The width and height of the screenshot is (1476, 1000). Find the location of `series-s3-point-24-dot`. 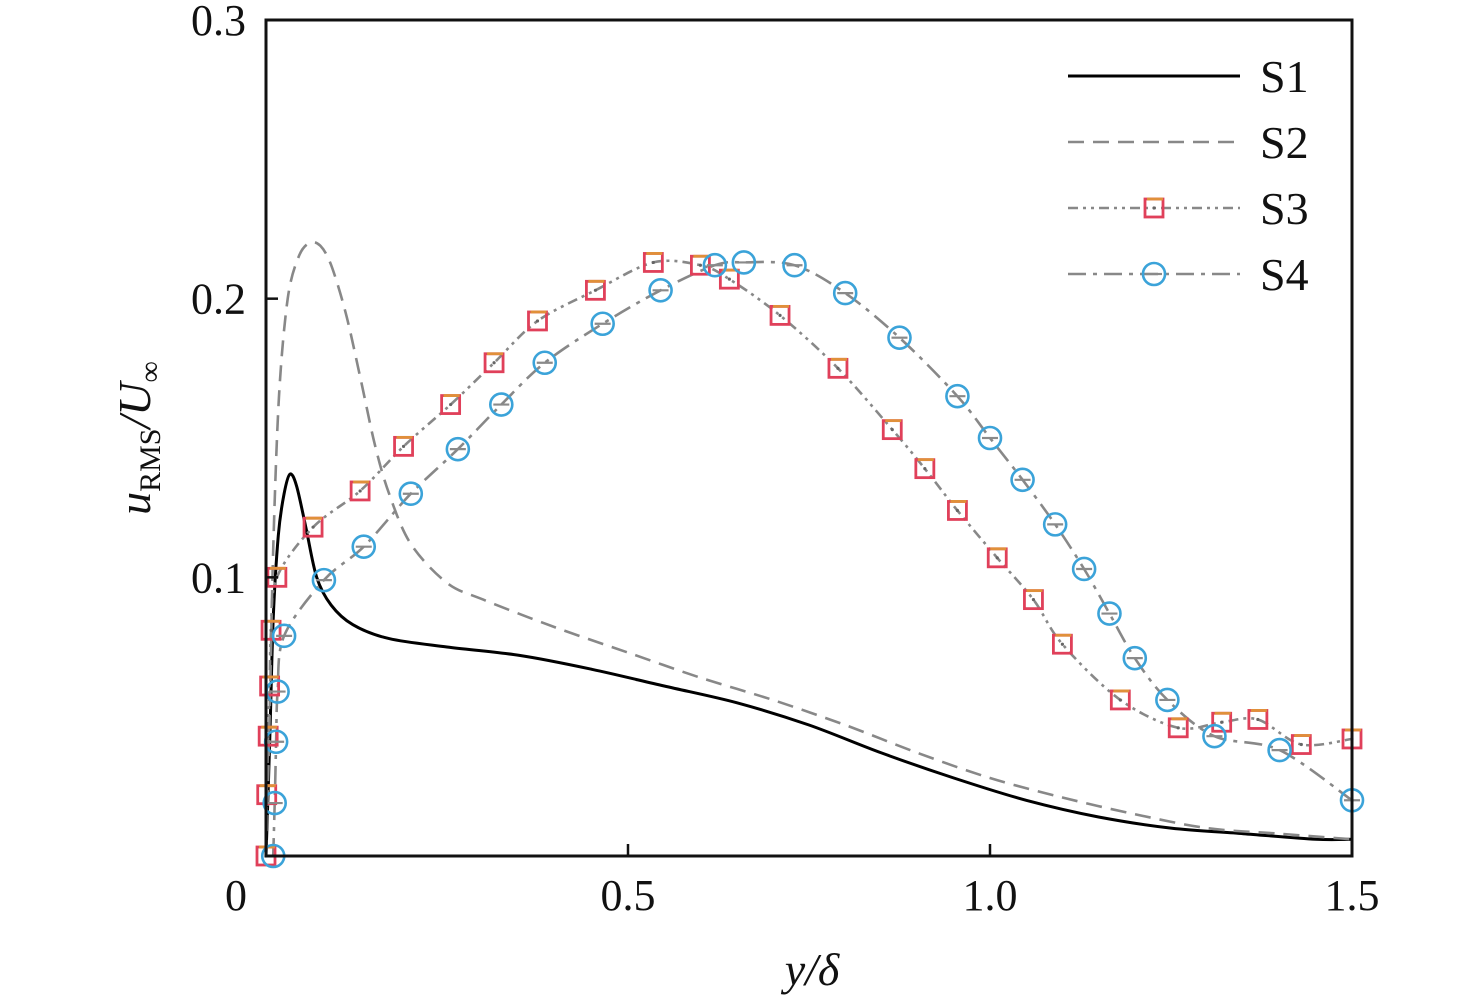

series-s3-point-24-dot is located at coordinates (1120, 700).